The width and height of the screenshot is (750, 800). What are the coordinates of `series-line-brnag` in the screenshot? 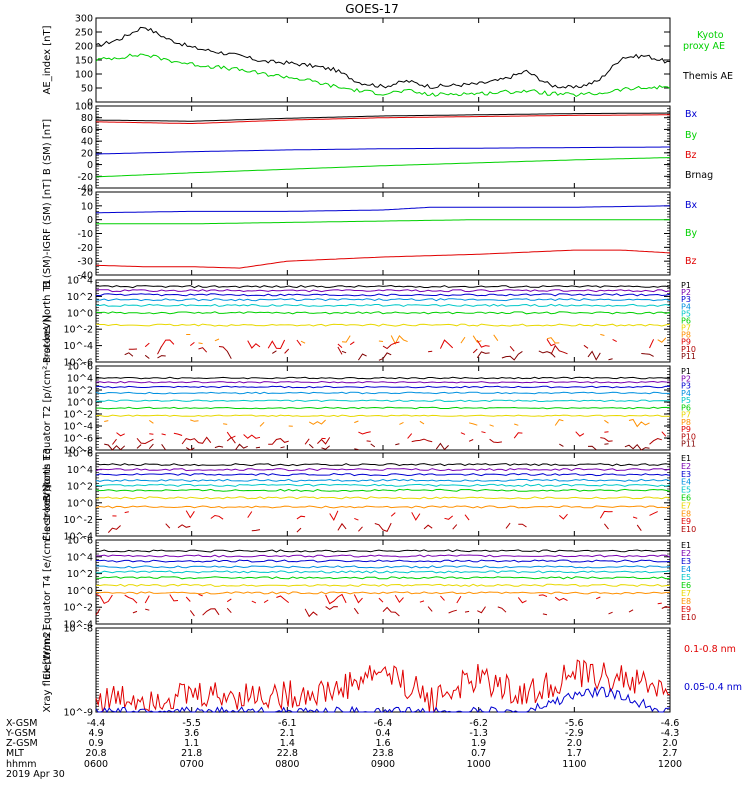 It's located at (383, 117).